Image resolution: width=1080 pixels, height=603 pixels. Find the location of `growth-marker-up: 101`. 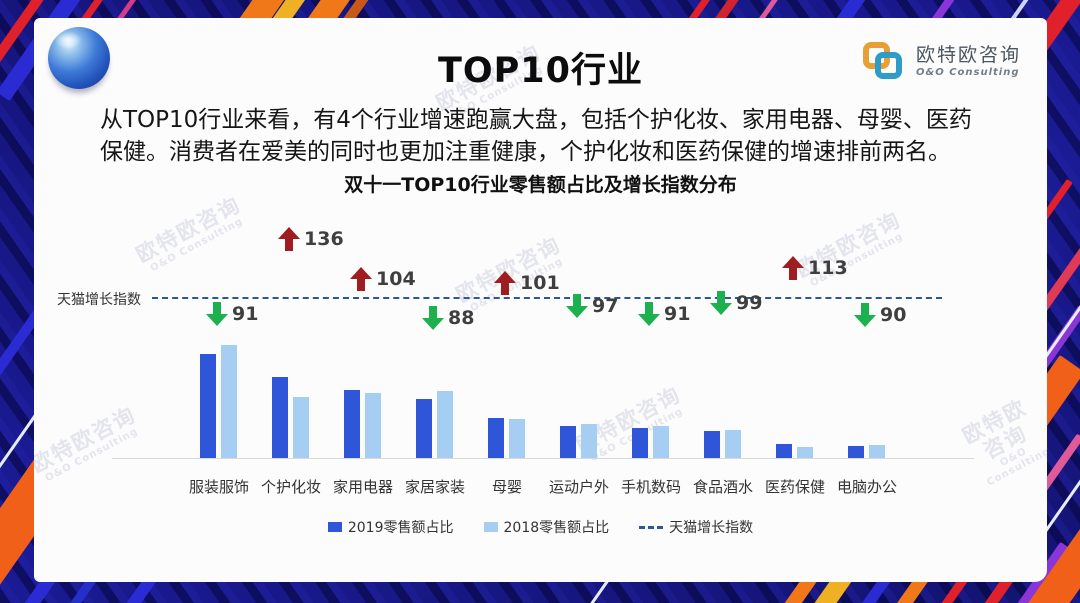

growth-marker-up: 101 is located at coordinates (527, 283).